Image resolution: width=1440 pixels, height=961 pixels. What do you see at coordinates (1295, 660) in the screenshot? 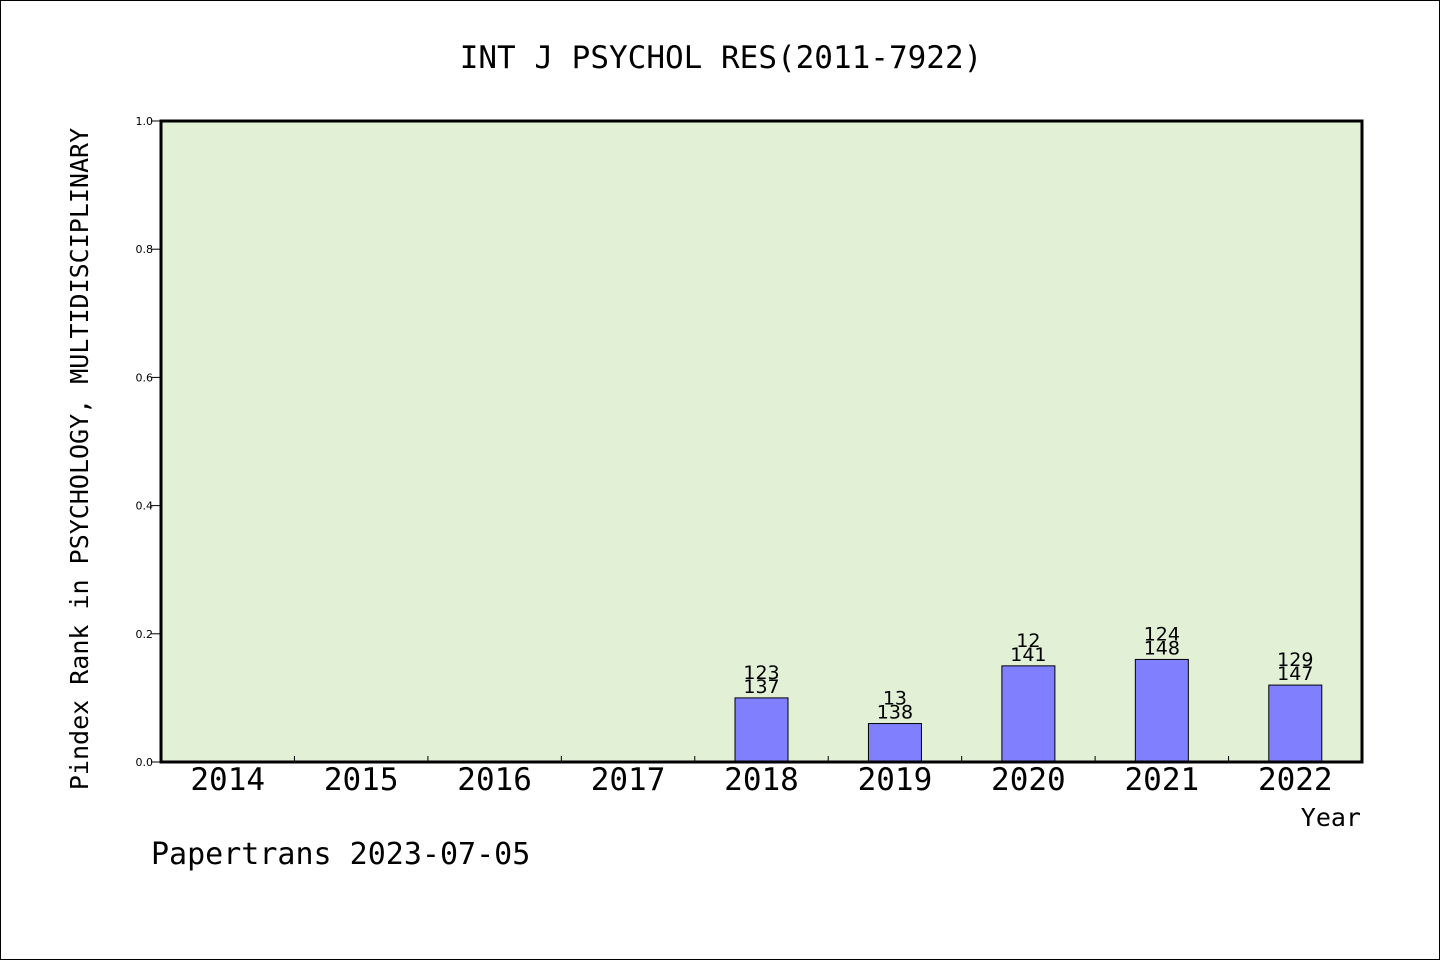
I see `bar-rank-label: 129` at bounding box center [1295, 660].